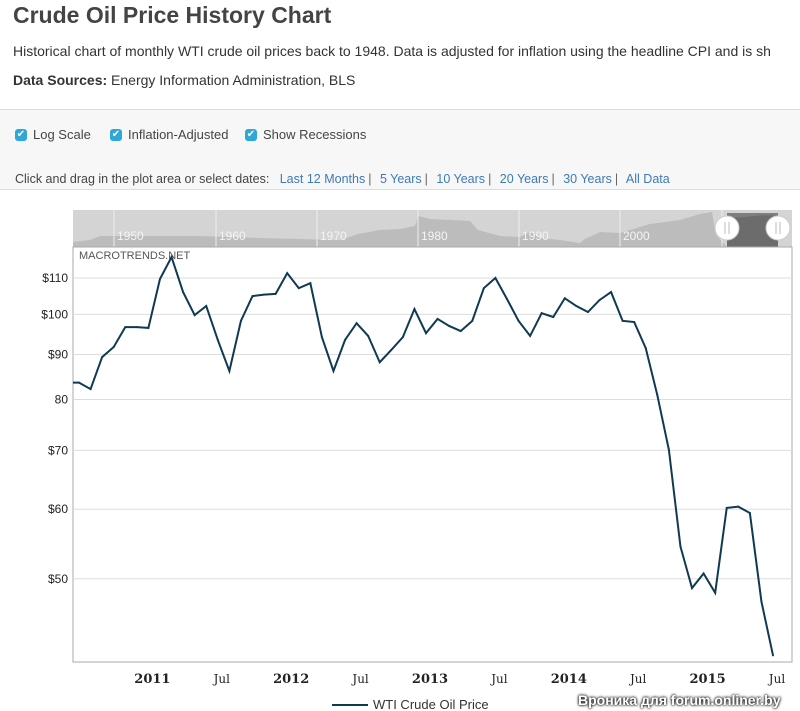 The image size is (800, 711). Describe the element at coordinates (778, 228) in the screenshot. I see `navigator-right-handle` at that location.